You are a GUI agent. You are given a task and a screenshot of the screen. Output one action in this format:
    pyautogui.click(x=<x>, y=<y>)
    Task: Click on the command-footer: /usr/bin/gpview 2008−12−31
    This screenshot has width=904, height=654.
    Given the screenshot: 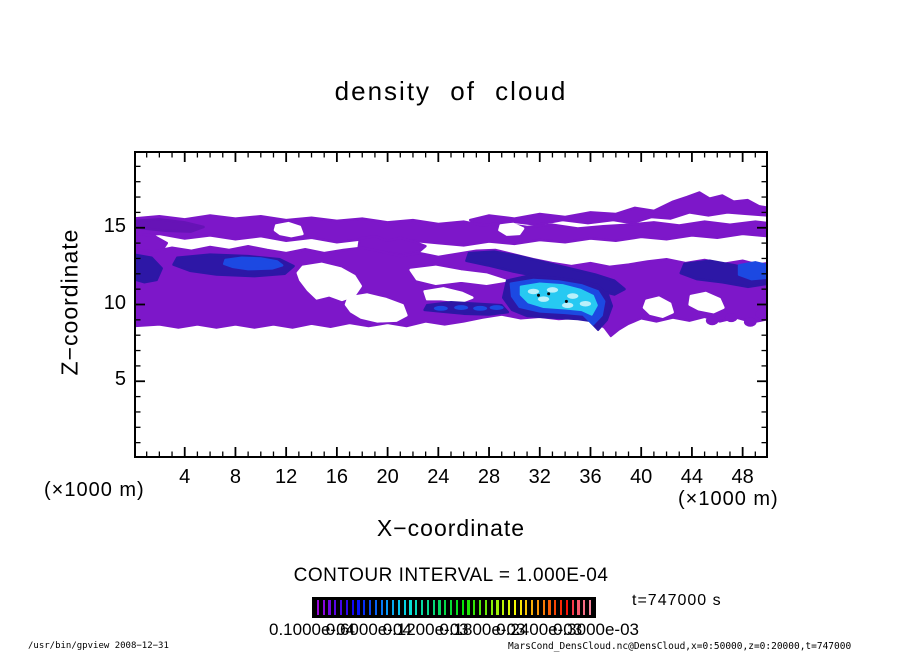 What is the action you would take?
    pyautogui.click(x=98, y=646)
    